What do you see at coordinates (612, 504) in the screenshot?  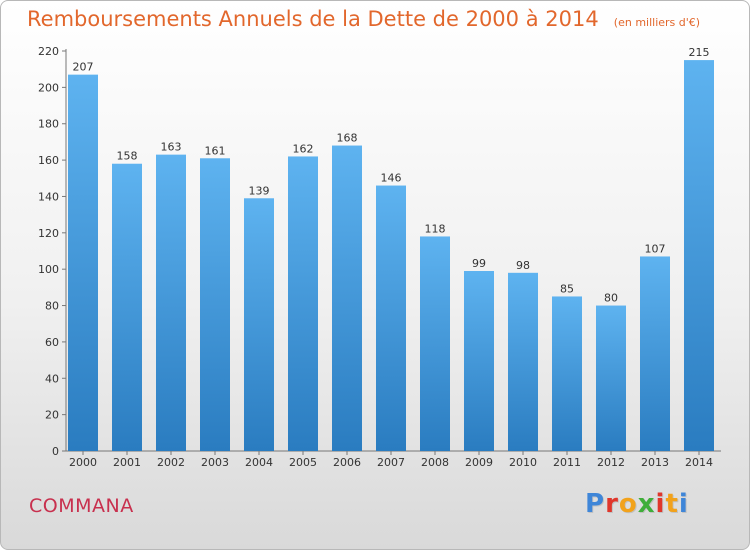 I see `brand-letter: r` at bounding box center [612, 504].